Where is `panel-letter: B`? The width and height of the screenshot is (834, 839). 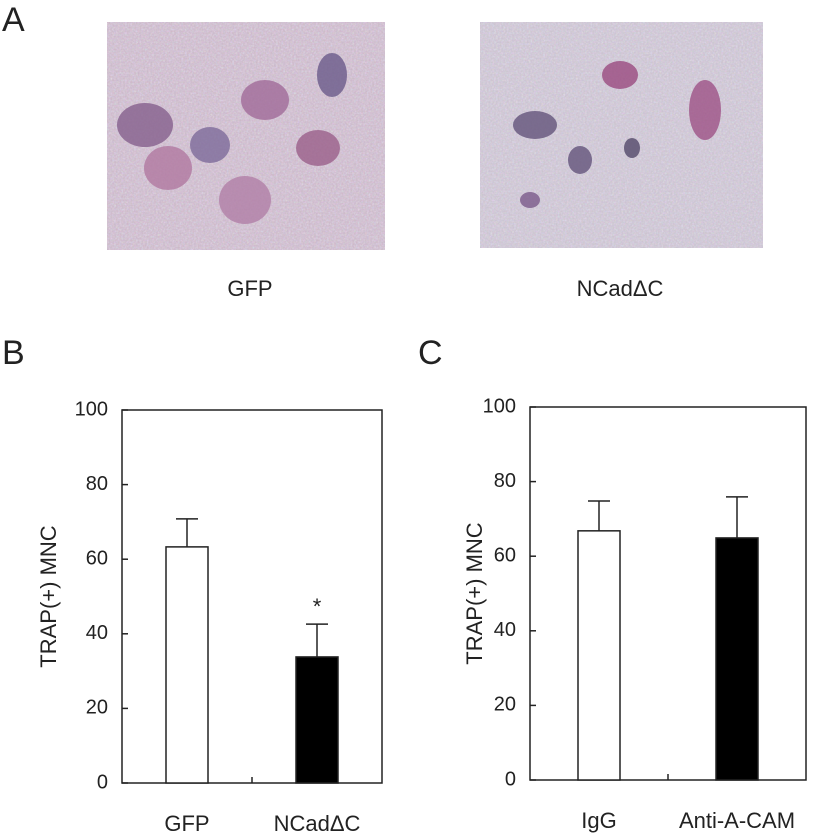 panel-letter: B is located at coordinates (13, 353).